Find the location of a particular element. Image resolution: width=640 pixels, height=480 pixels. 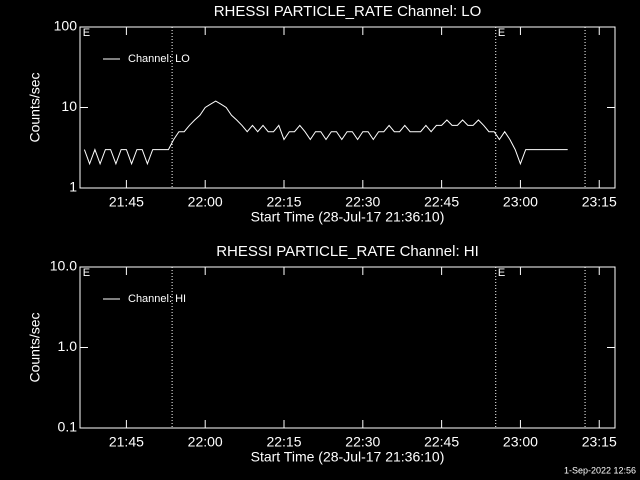

chart-title: RHESSI PARTICLE_RATE Channel: LO is located at coordinates (348, 11).